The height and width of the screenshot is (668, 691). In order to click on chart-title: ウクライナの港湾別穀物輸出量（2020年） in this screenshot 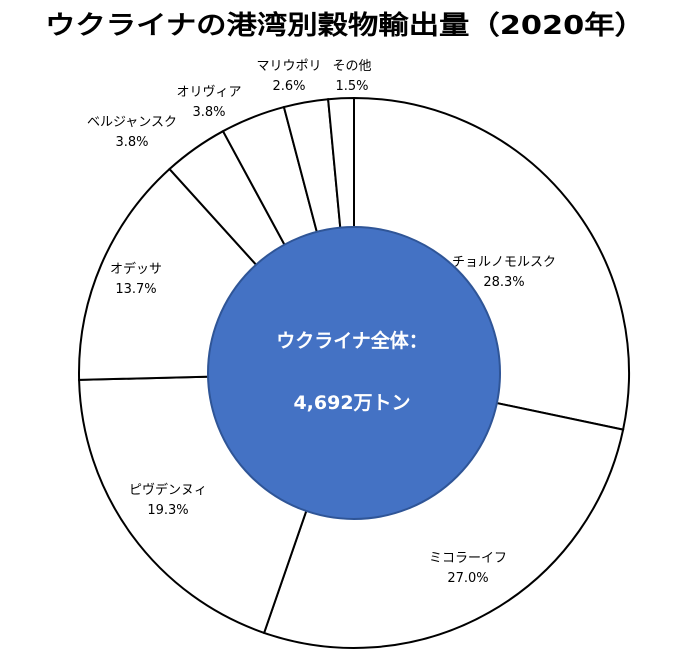, I will do `click(345, 25)`.